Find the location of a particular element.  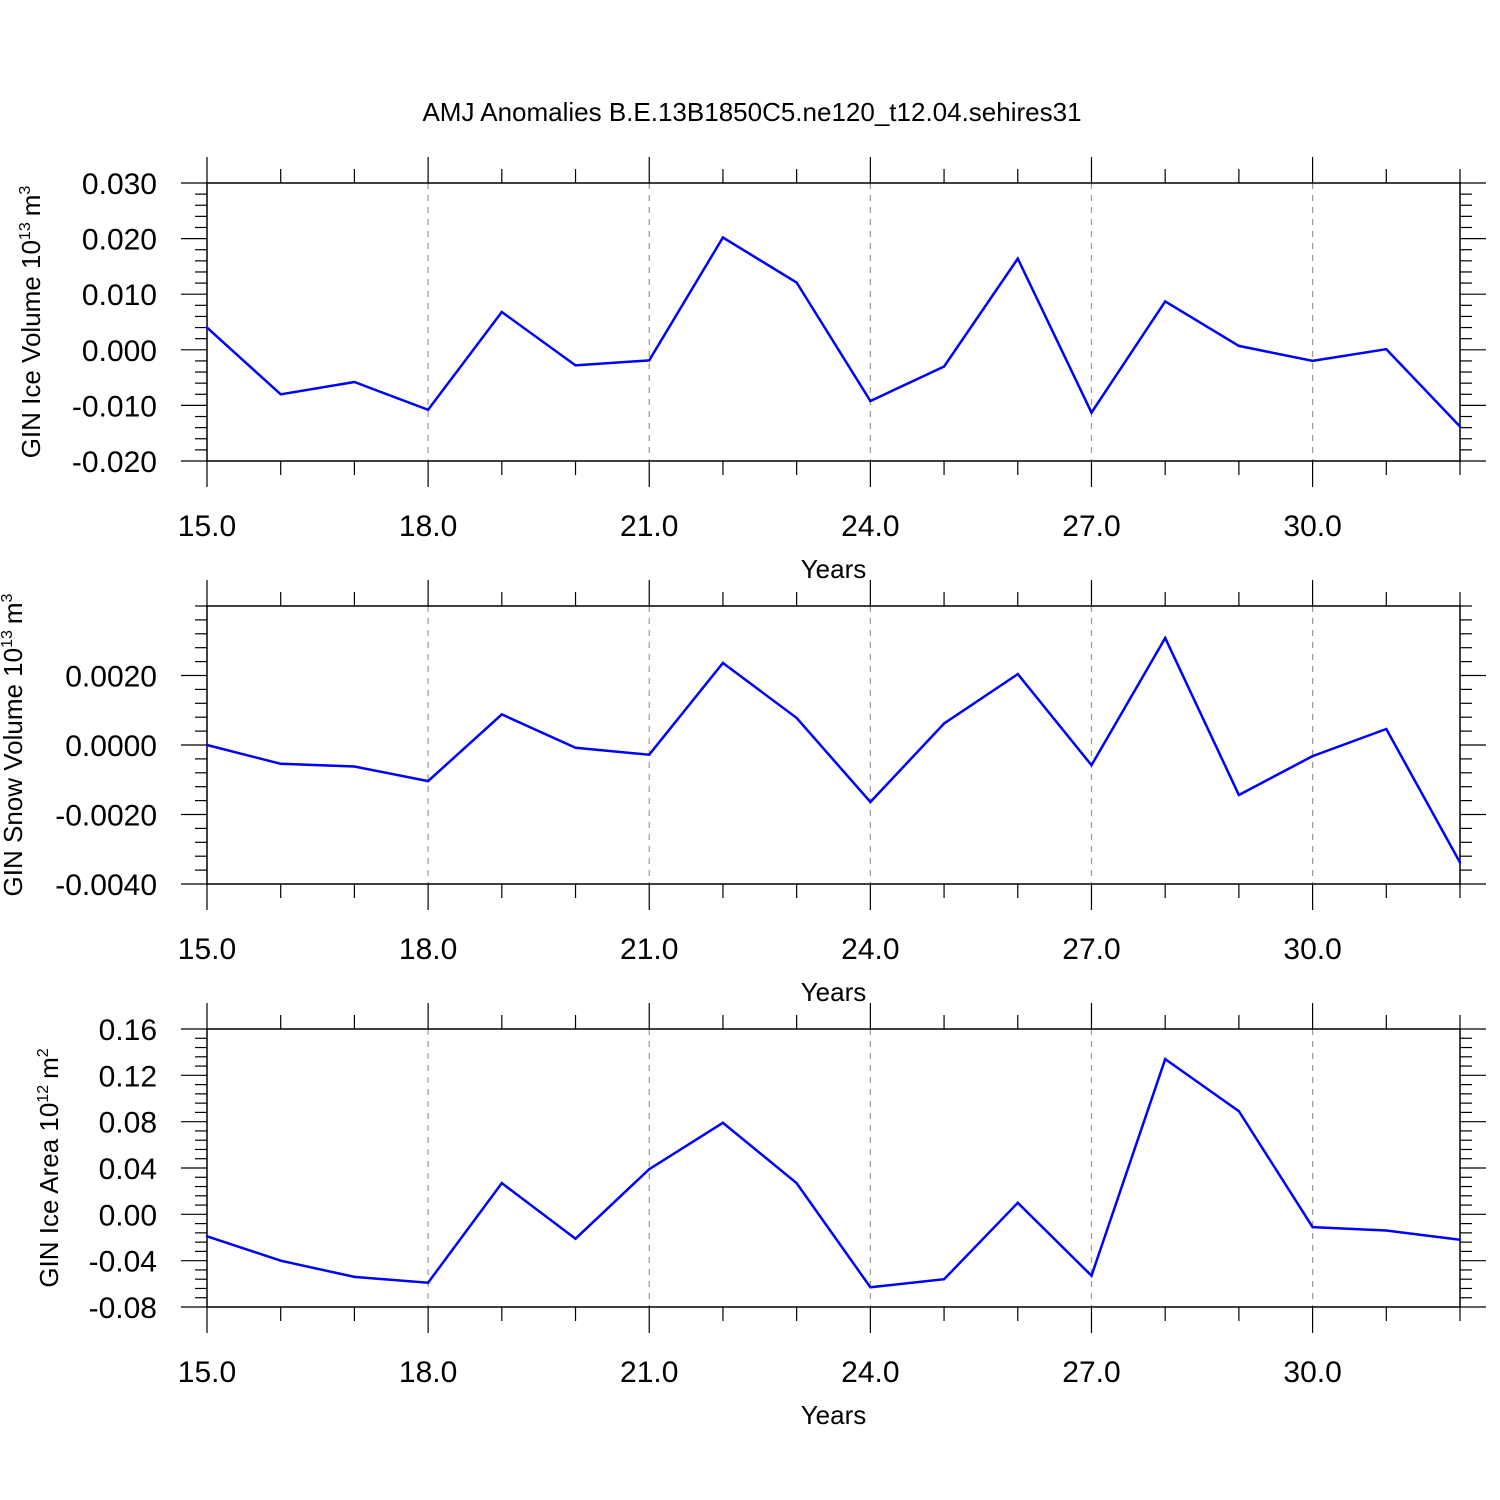

y-tick-label: 0.00 is located at coordinates (128, 1215).